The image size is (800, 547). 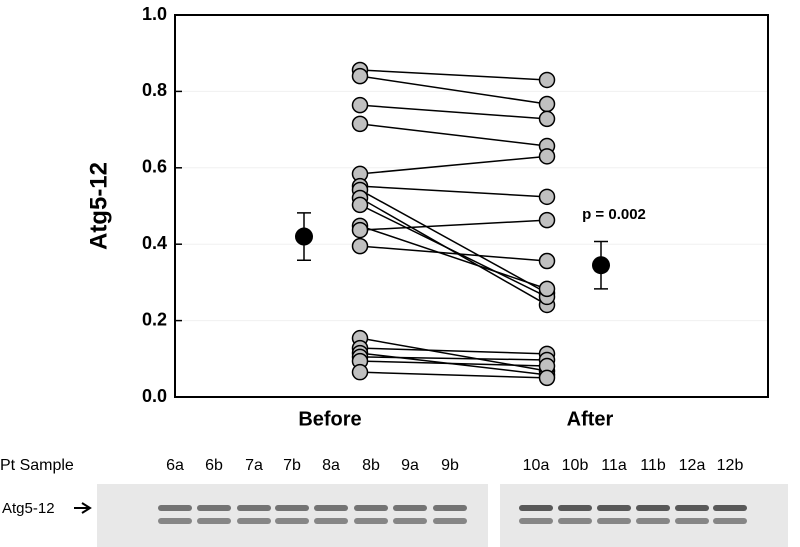 What do you see at coordinates (653, 465) in the screenshot?
I see `lane-label: 11b` at bounding box center [653, 465].